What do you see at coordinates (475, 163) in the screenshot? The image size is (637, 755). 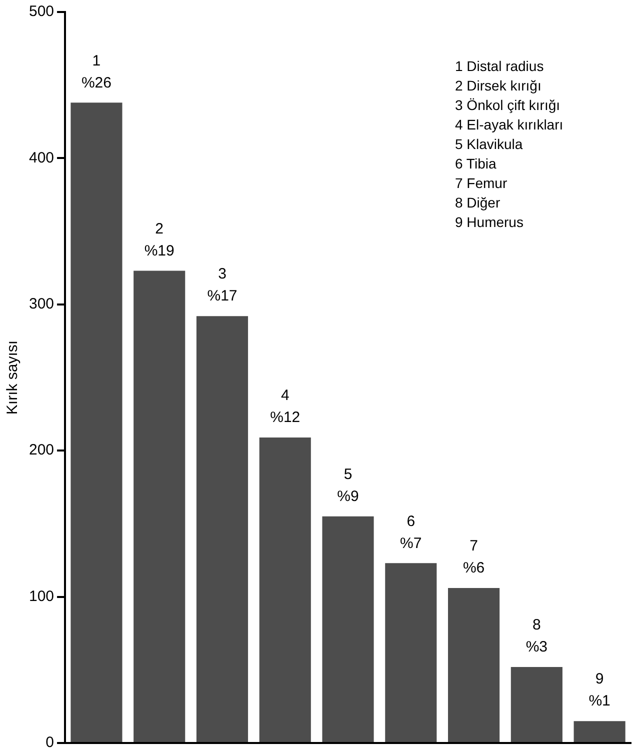 I see `annotation: 6 Tibia` at bounding box center [475, 163].